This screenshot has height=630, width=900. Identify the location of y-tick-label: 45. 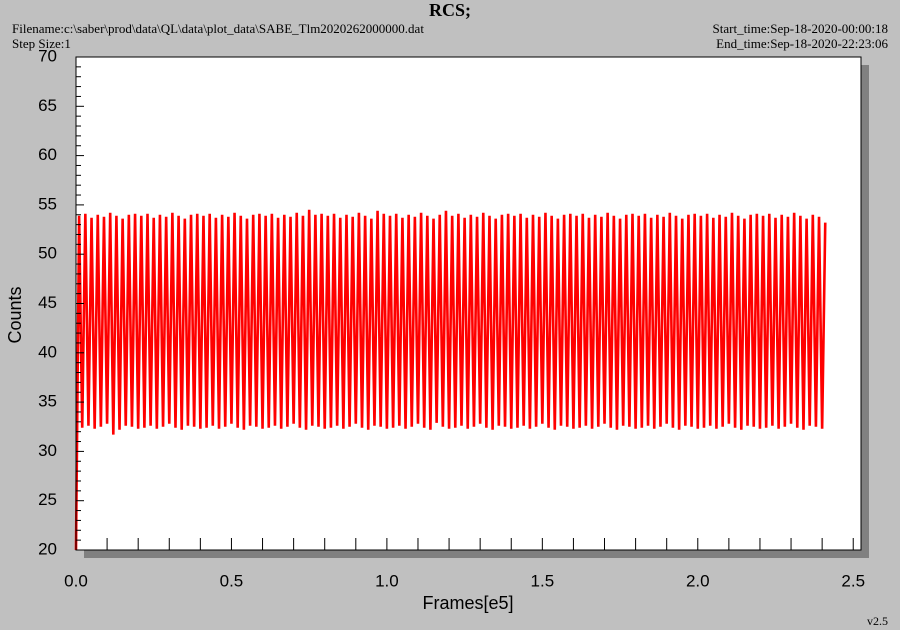
(47, 302).